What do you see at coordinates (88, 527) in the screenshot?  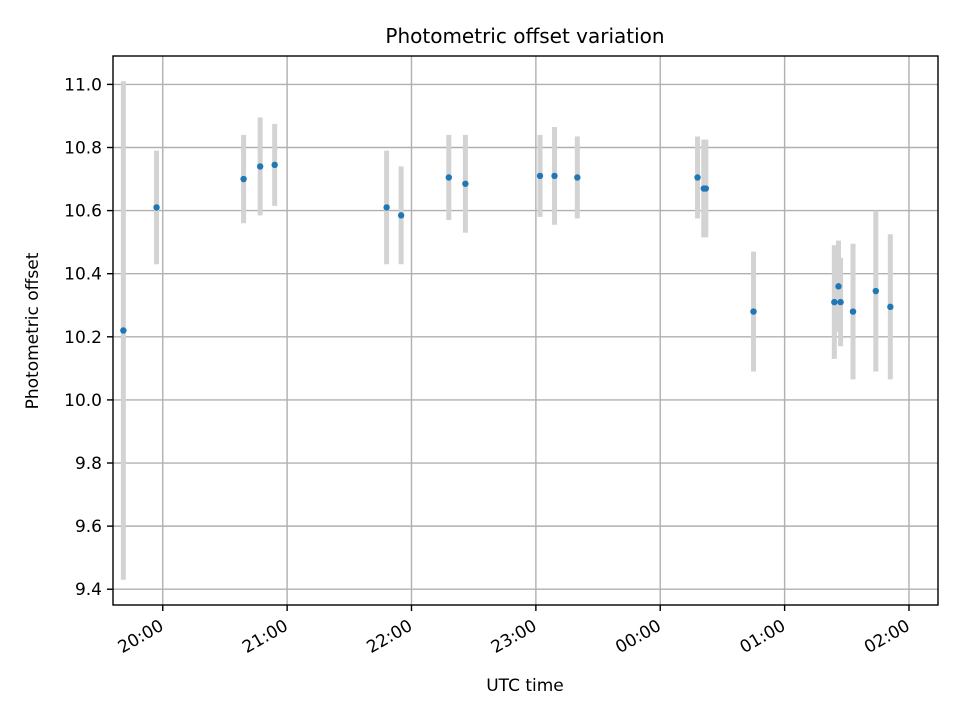 I see `y-tick-label: 9.6` at bounding box center [88, 527].